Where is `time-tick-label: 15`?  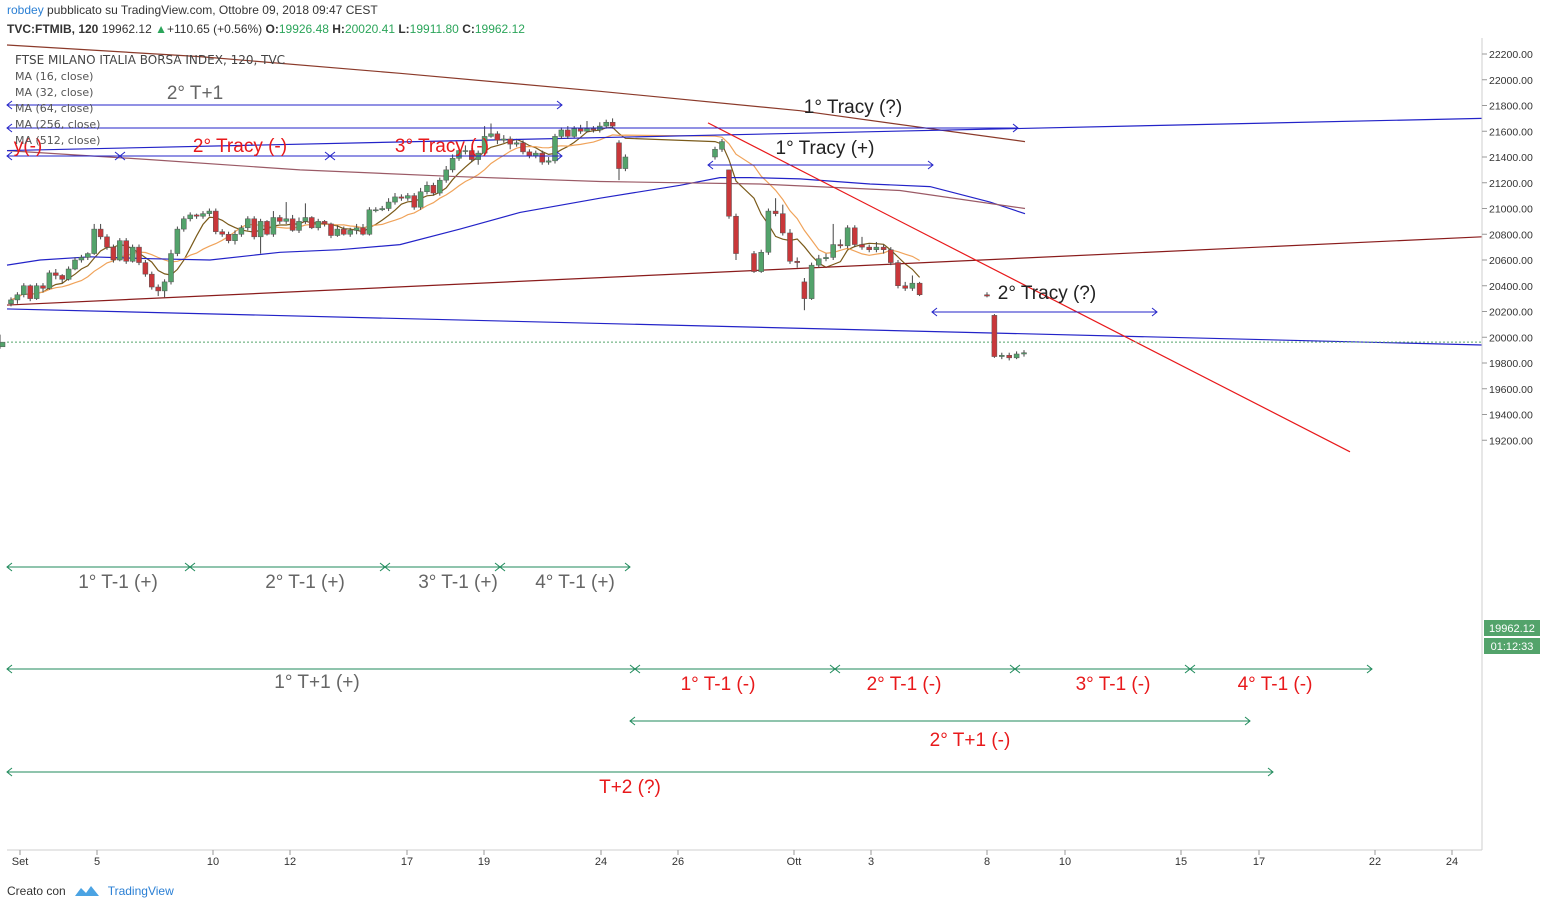 time-tick-label: 15 is located at coordinates (1181, 862).